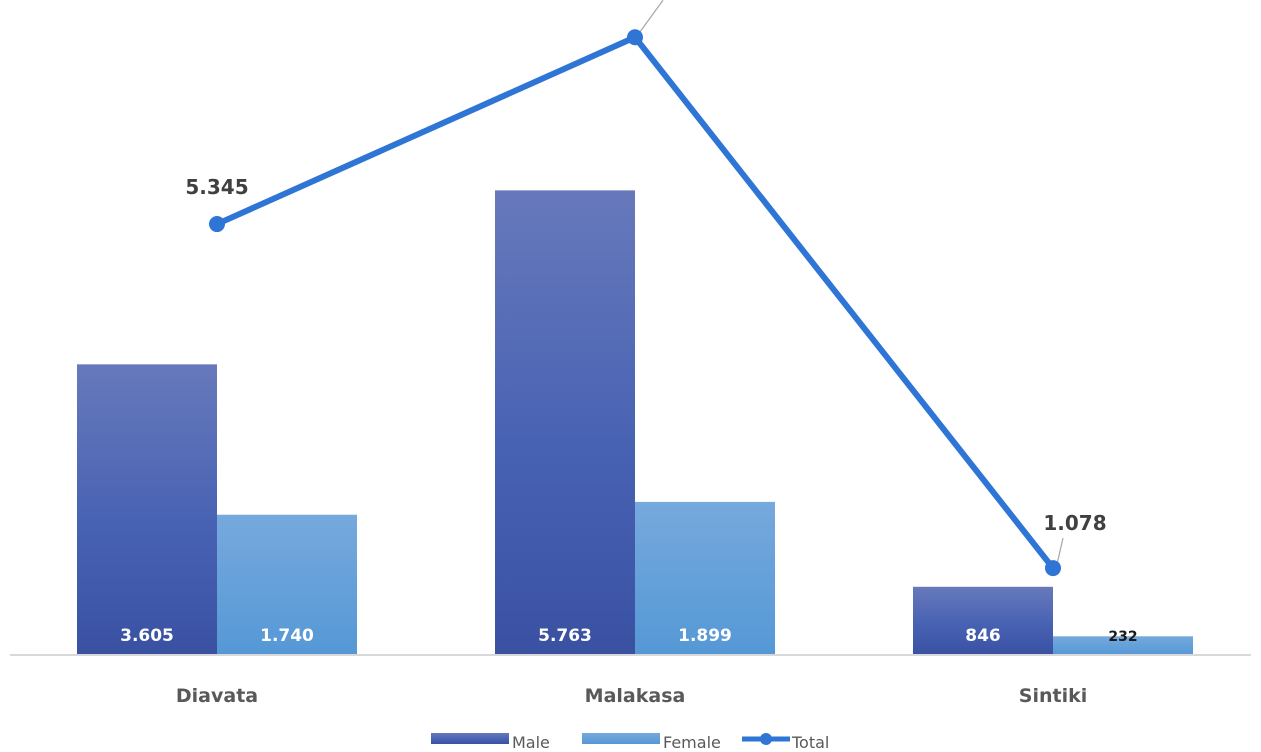 The image size is (1261, 752). I want to click on legend-label-total: Total, so click(810, 742).